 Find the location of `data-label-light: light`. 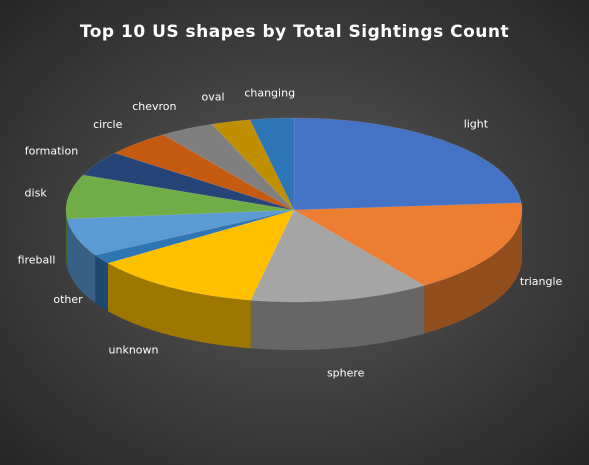

data-label-light: light is located at coordinates (476, 123).